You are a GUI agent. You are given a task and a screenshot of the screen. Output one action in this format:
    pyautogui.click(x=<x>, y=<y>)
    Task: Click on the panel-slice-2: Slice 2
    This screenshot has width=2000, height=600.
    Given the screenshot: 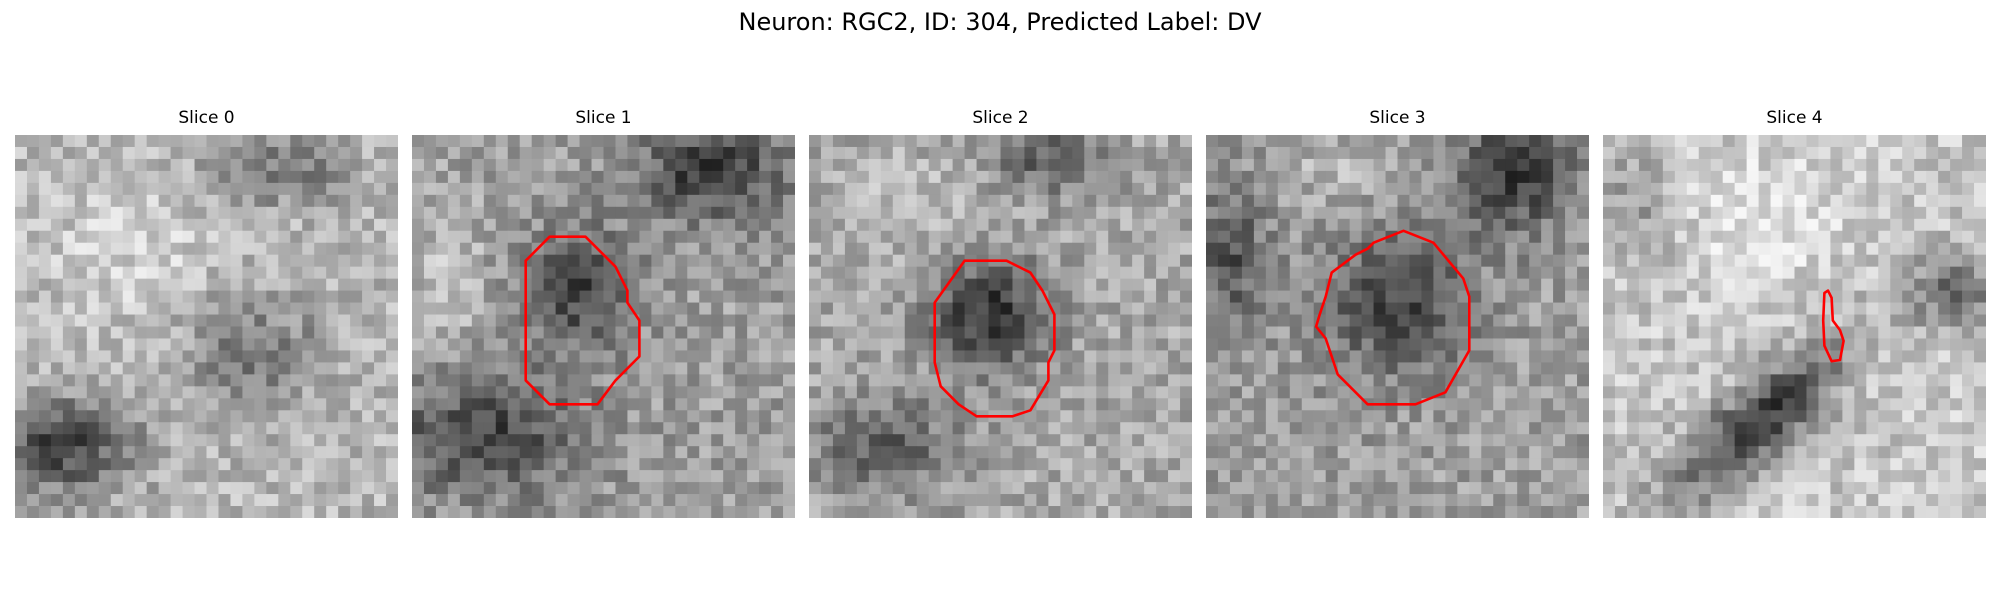 What is the action you would take?
    pyautogui.click(x=1000, y=313)
    